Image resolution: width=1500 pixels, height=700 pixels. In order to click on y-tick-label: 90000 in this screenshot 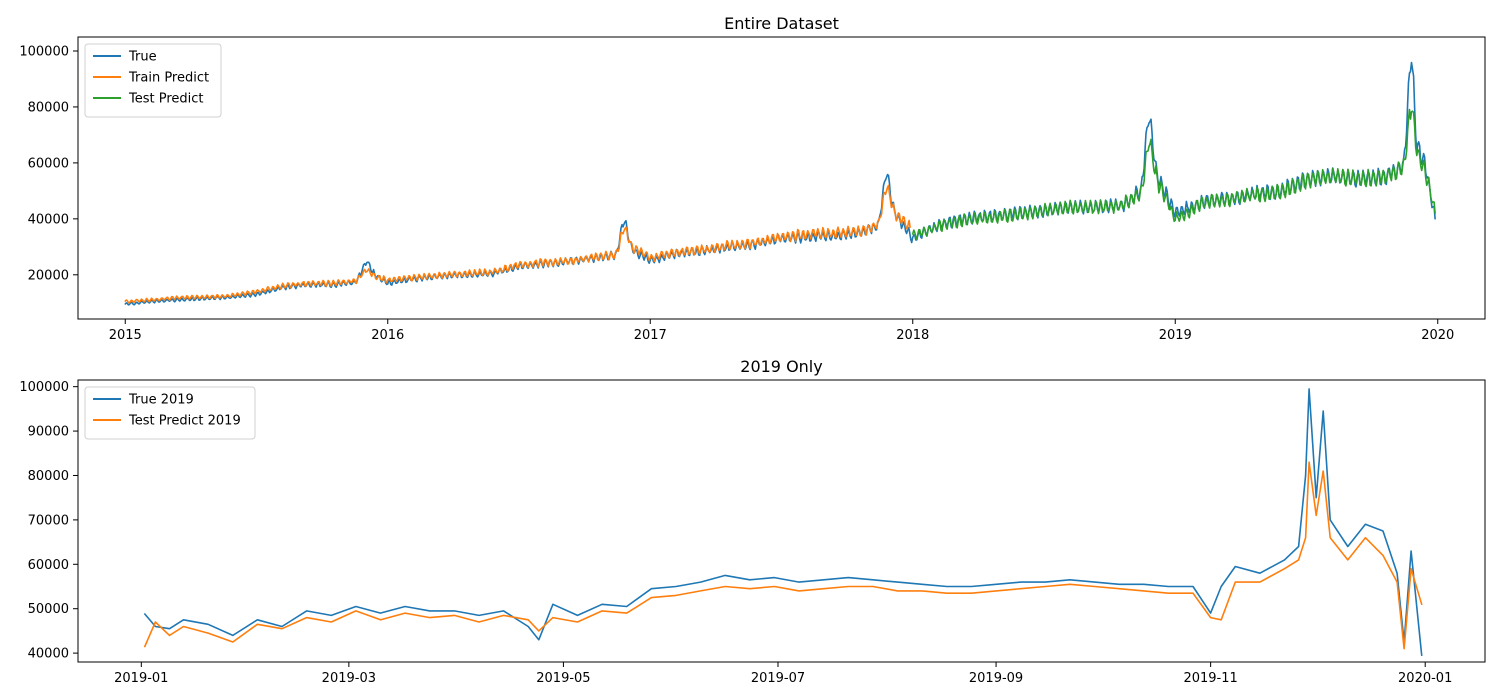, I will do `click(48, 432)`.